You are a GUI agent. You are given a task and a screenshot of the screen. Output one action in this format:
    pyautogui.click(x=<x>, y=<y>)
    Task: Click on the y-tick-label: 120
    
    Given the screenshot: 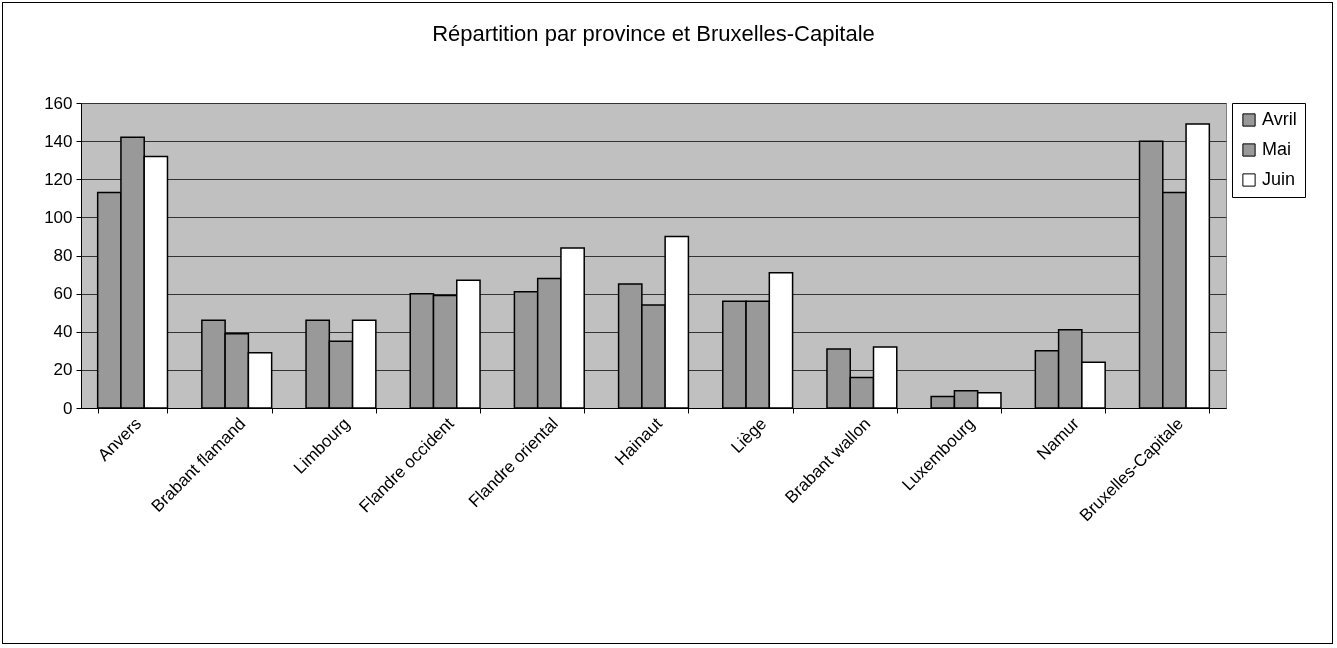 What is the action you would take?
    pyautogui.click(x=58, y=179)
    